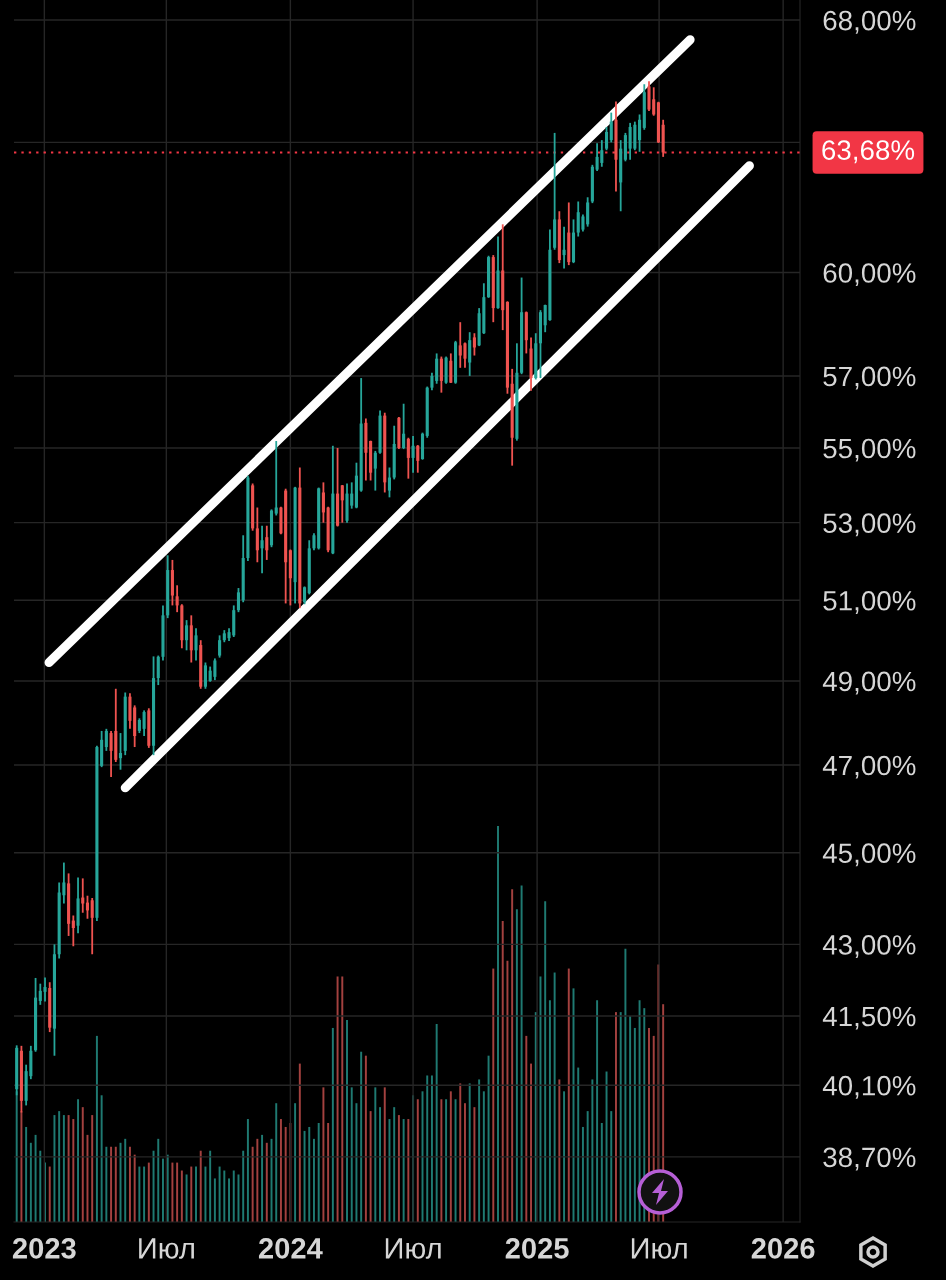 Image resolution: width=946 pixels, height=1280 pixels. What do you see at coordinates (537, 1248) in the screenshot?
I see `x-tick-label: 2025` at bounding box center [537, 1248].